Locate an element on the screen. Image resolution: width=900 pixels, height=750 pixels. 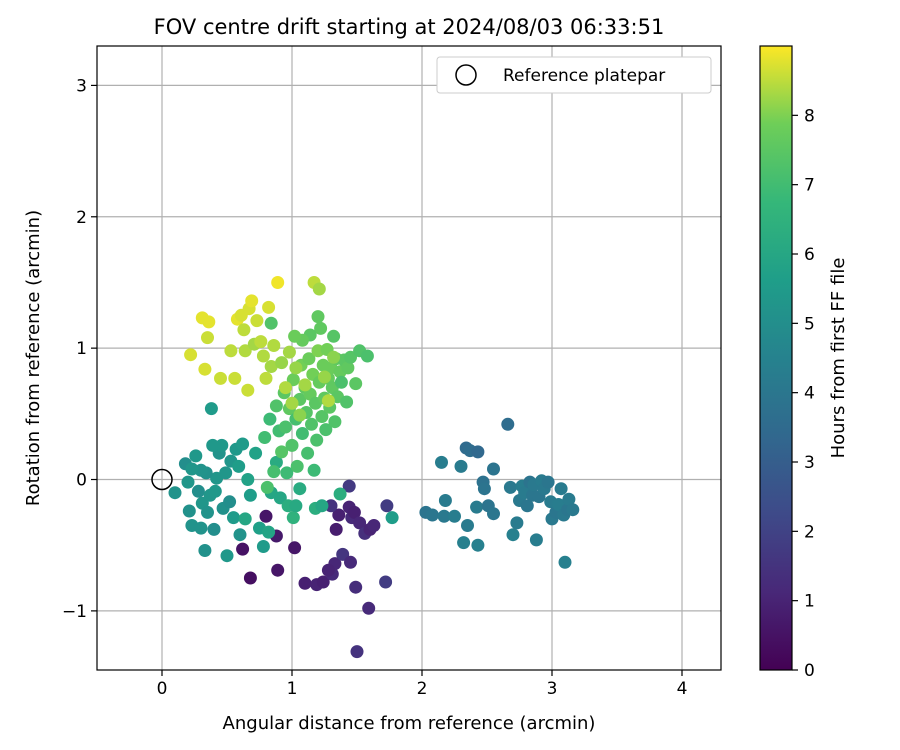
legend-entry-label: Reference platepar is located at coordinates (584, 76).